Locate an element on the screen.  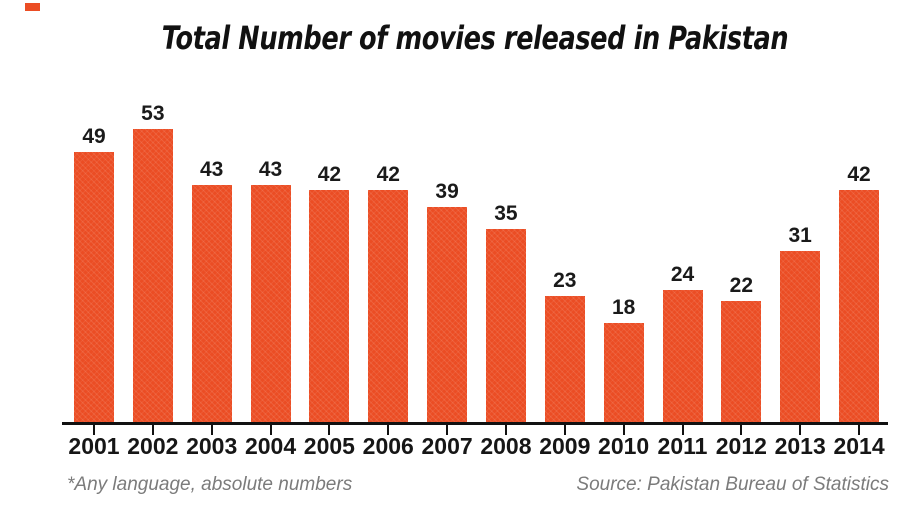
value-label-2006: 42 is located at coordinates (388, 174).